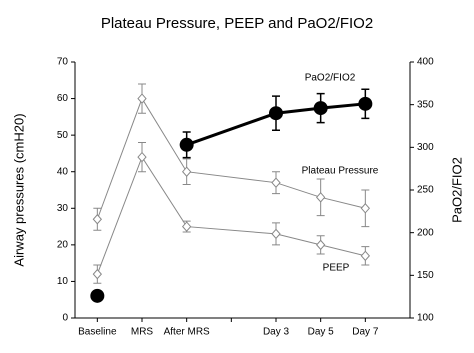 This screenshot has height=353, width=474. Describe the element at coordinates (425, 190) in the screenshot. I see `y2-tick-label: 250` at that location.